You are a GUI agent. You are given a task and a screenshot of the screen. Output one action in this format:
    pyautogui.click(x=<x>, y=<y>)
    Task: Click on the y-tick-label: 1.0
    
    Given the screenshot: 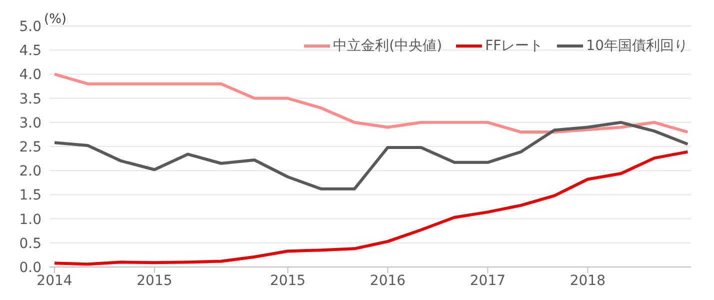 What is the action you would take?
    pyautogui.click(x=30, y=220)
    